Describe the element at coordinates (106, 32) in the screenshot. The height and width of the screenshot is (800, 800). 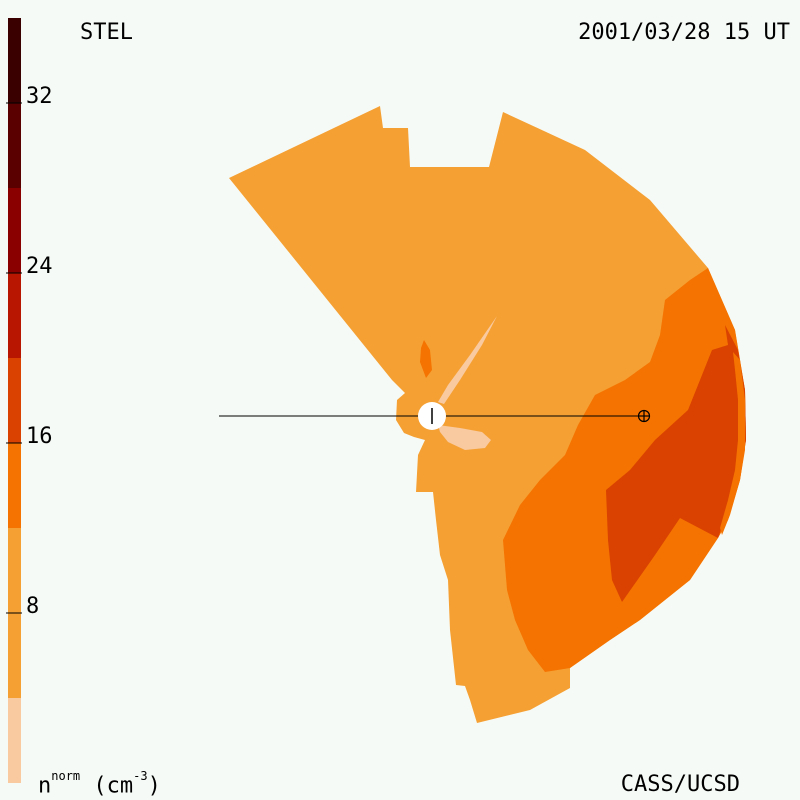
I see `chart-title: STEL` at that location.